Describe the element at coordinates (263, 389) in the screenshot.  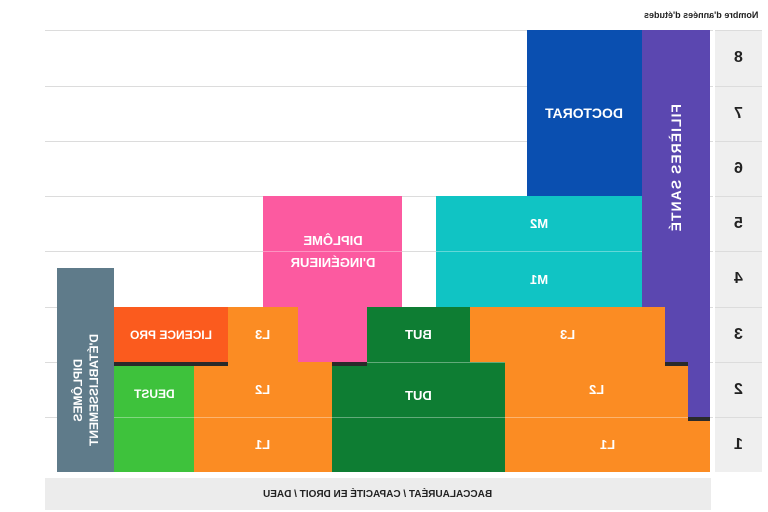
I see `block-l2-left: L2` at that location.